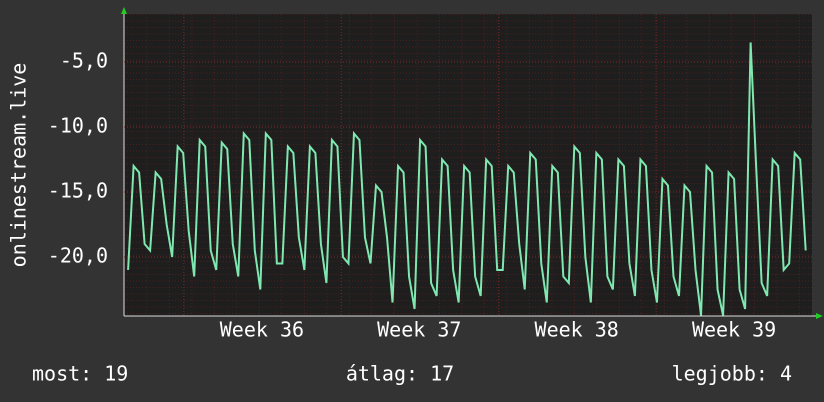  What do you see at coordinates (19, 165) in the screenshot?
I see `y-axis-label: onlinestream.live` at bounding box center [19, 165].